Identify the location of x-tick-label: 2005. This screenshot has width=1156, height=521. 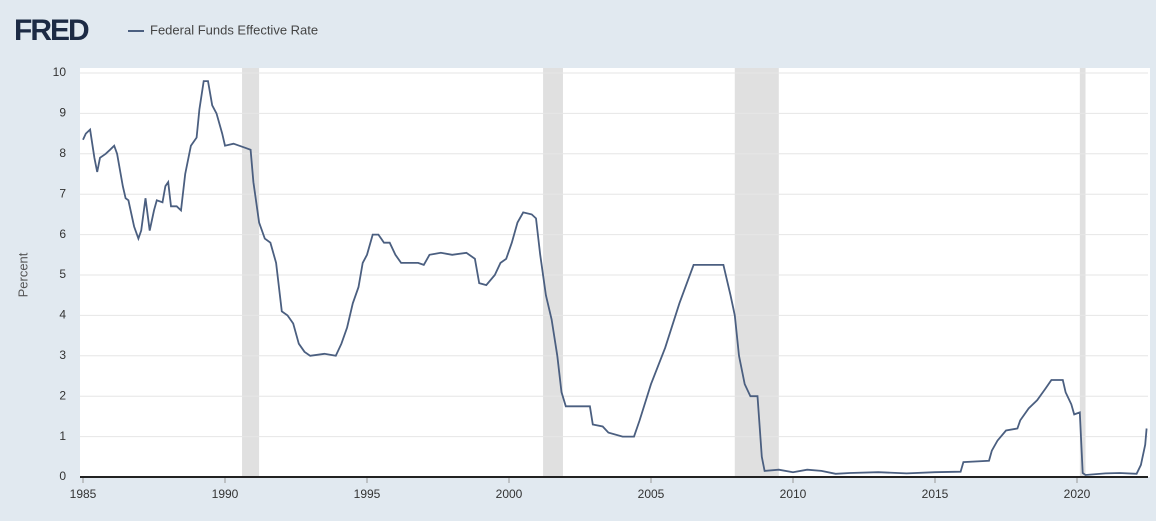
(651, 494).